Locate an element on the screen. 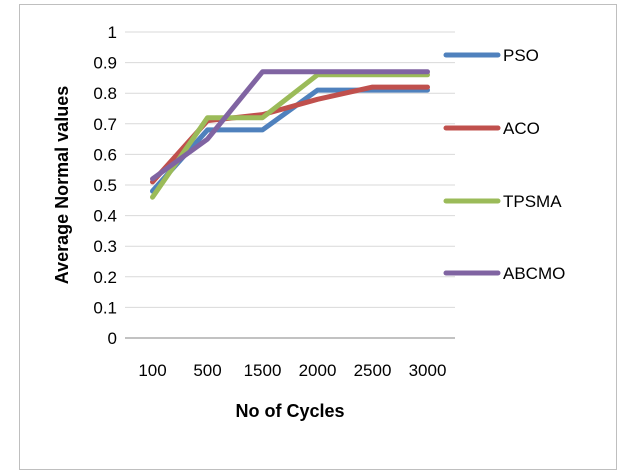 This screenshot has height=474, width=627. legend-label: ACO is located at coordinates (521, 128).